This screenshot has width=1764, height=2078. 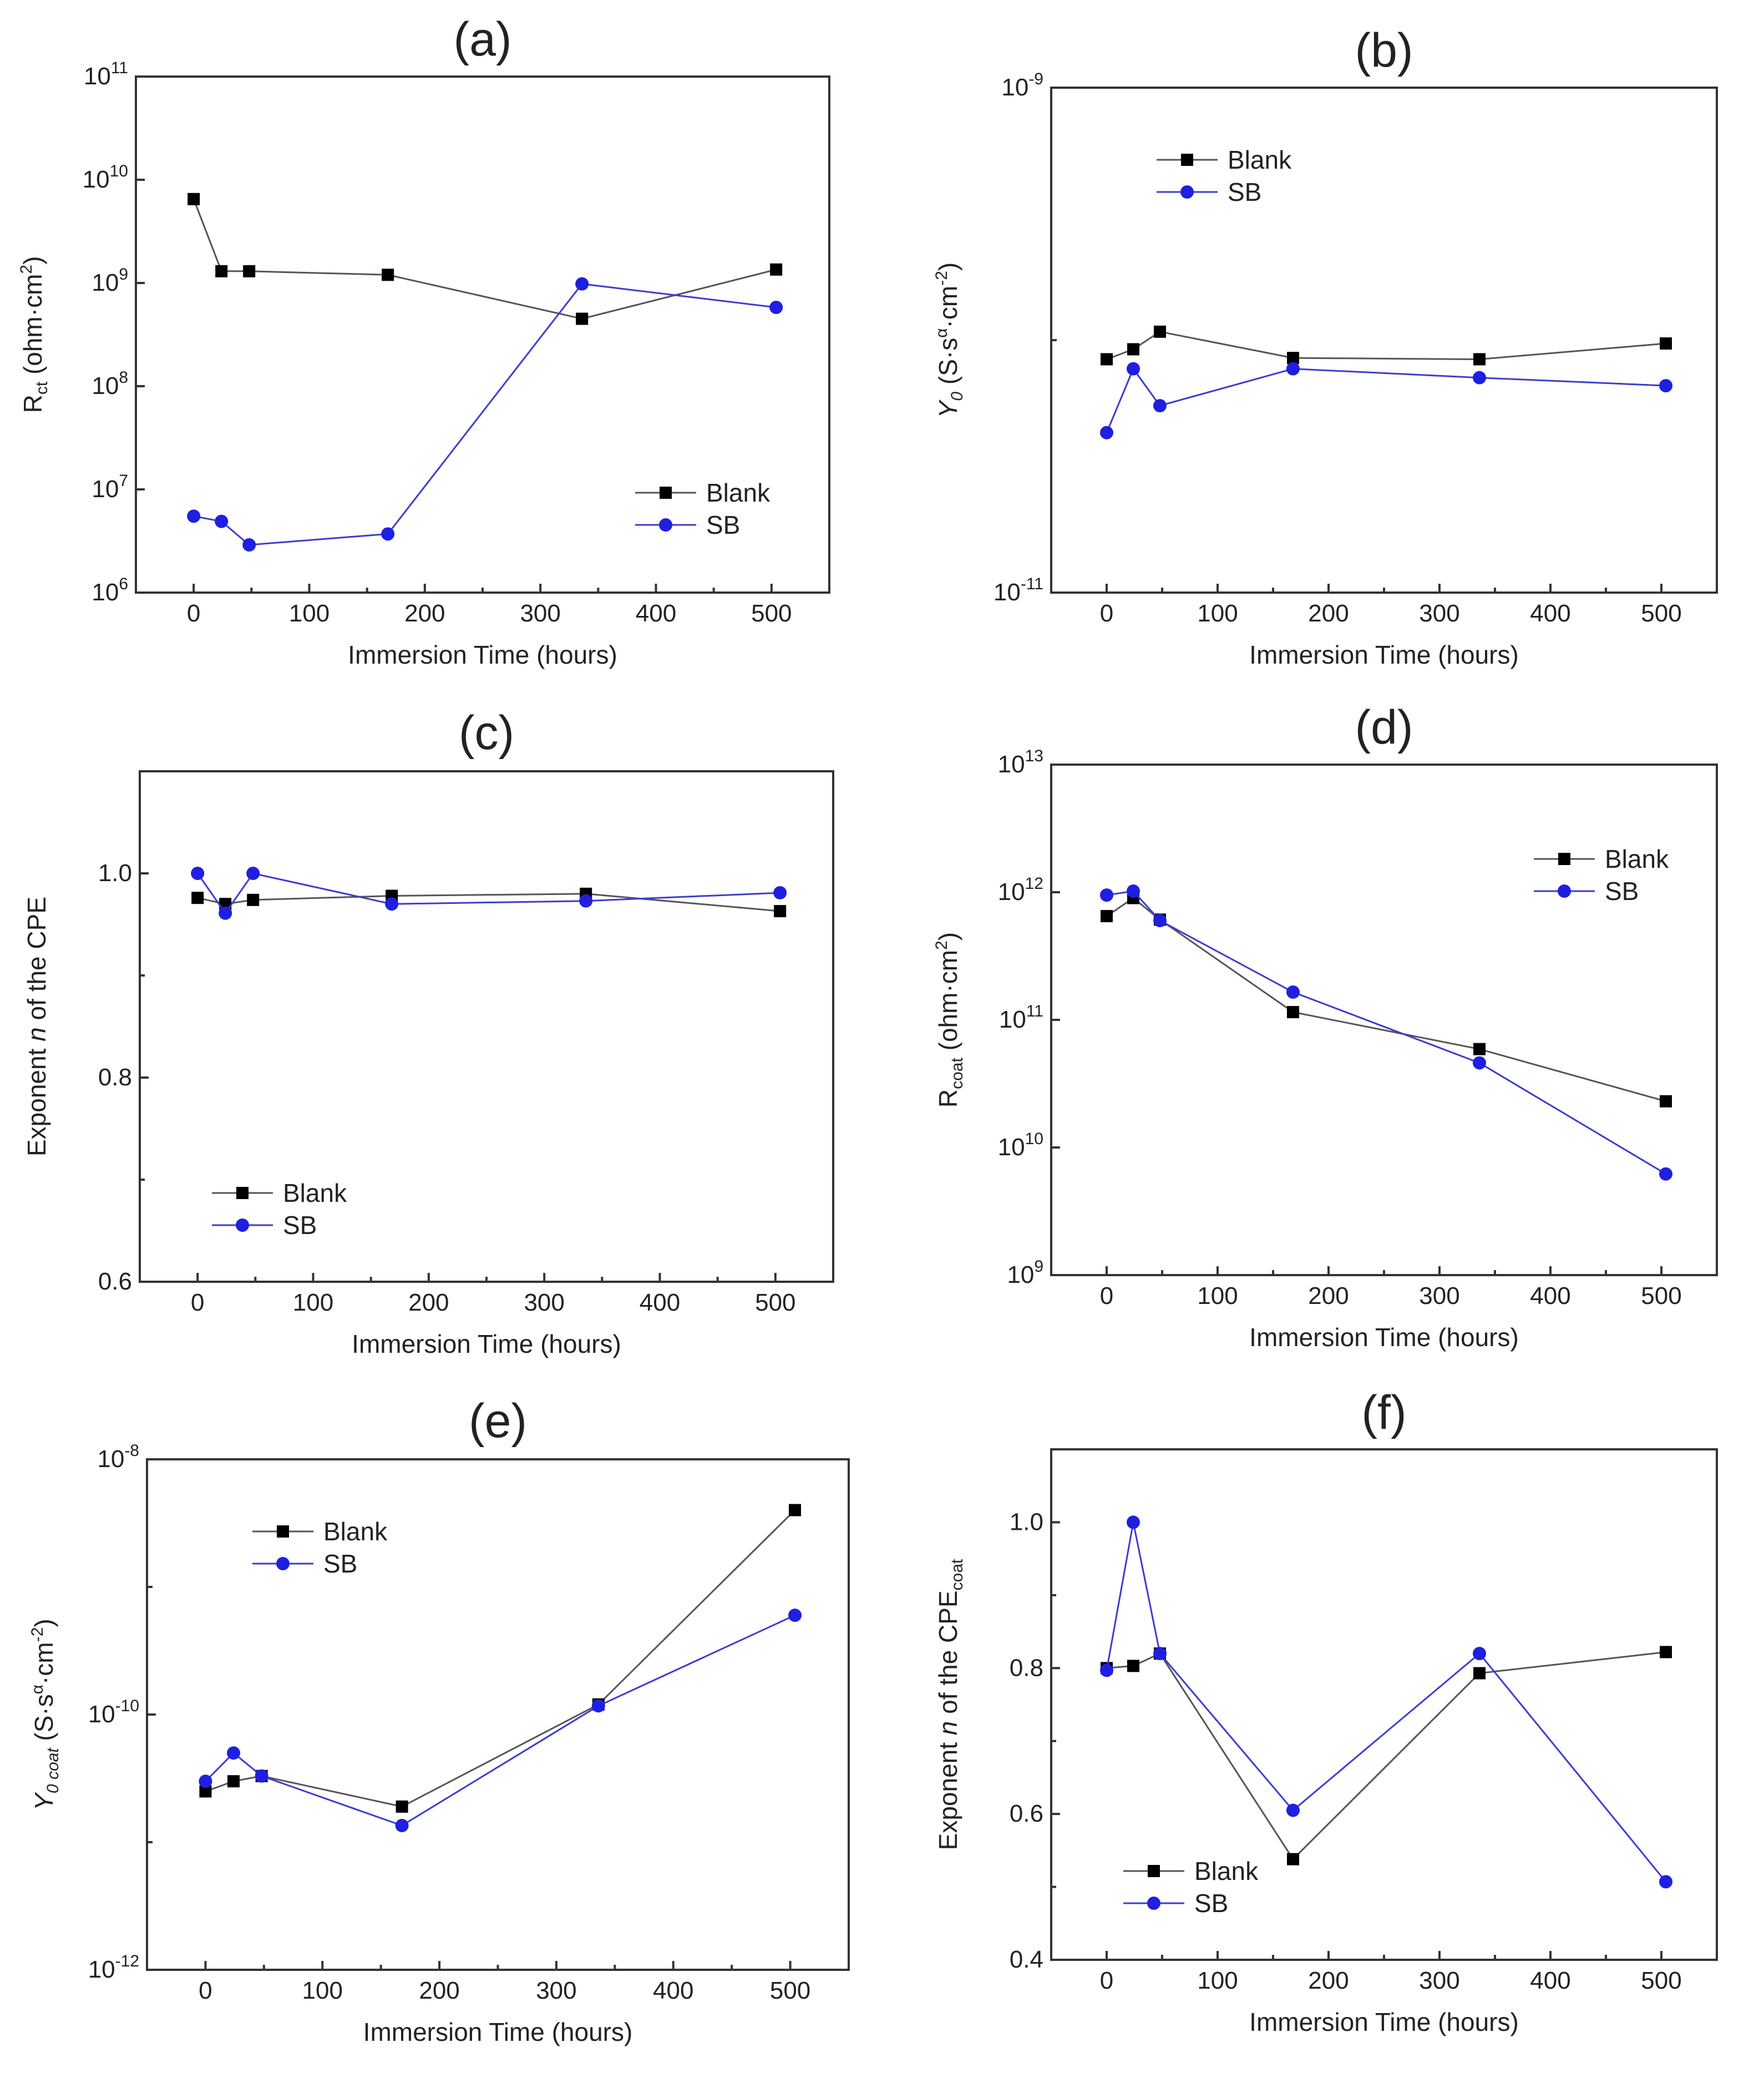 I want to click on panel-label: (d), so click(x=1384, y=727).